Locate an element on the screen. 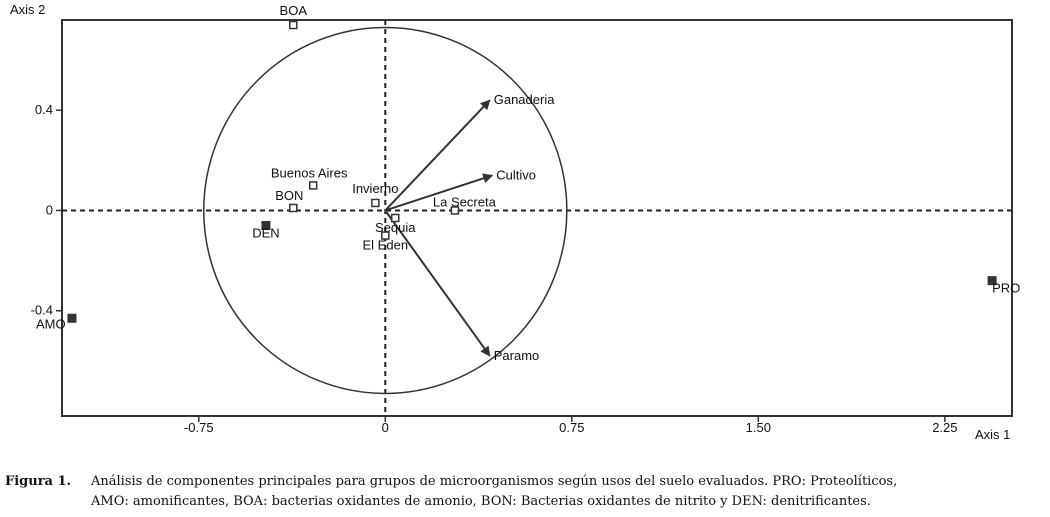 This screenshot has height=517, width=1050. y-tick-label: 0 is located at coordinates (49, 209).